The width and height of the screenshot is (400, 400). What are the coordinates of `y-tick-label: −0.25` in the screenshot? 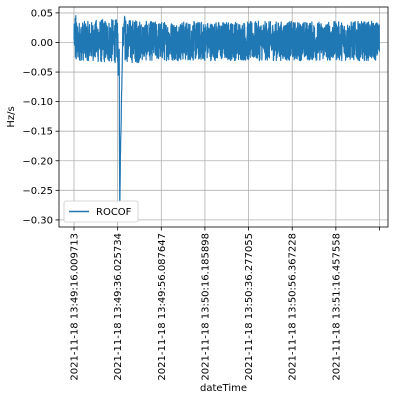 It's located at (37, 191).